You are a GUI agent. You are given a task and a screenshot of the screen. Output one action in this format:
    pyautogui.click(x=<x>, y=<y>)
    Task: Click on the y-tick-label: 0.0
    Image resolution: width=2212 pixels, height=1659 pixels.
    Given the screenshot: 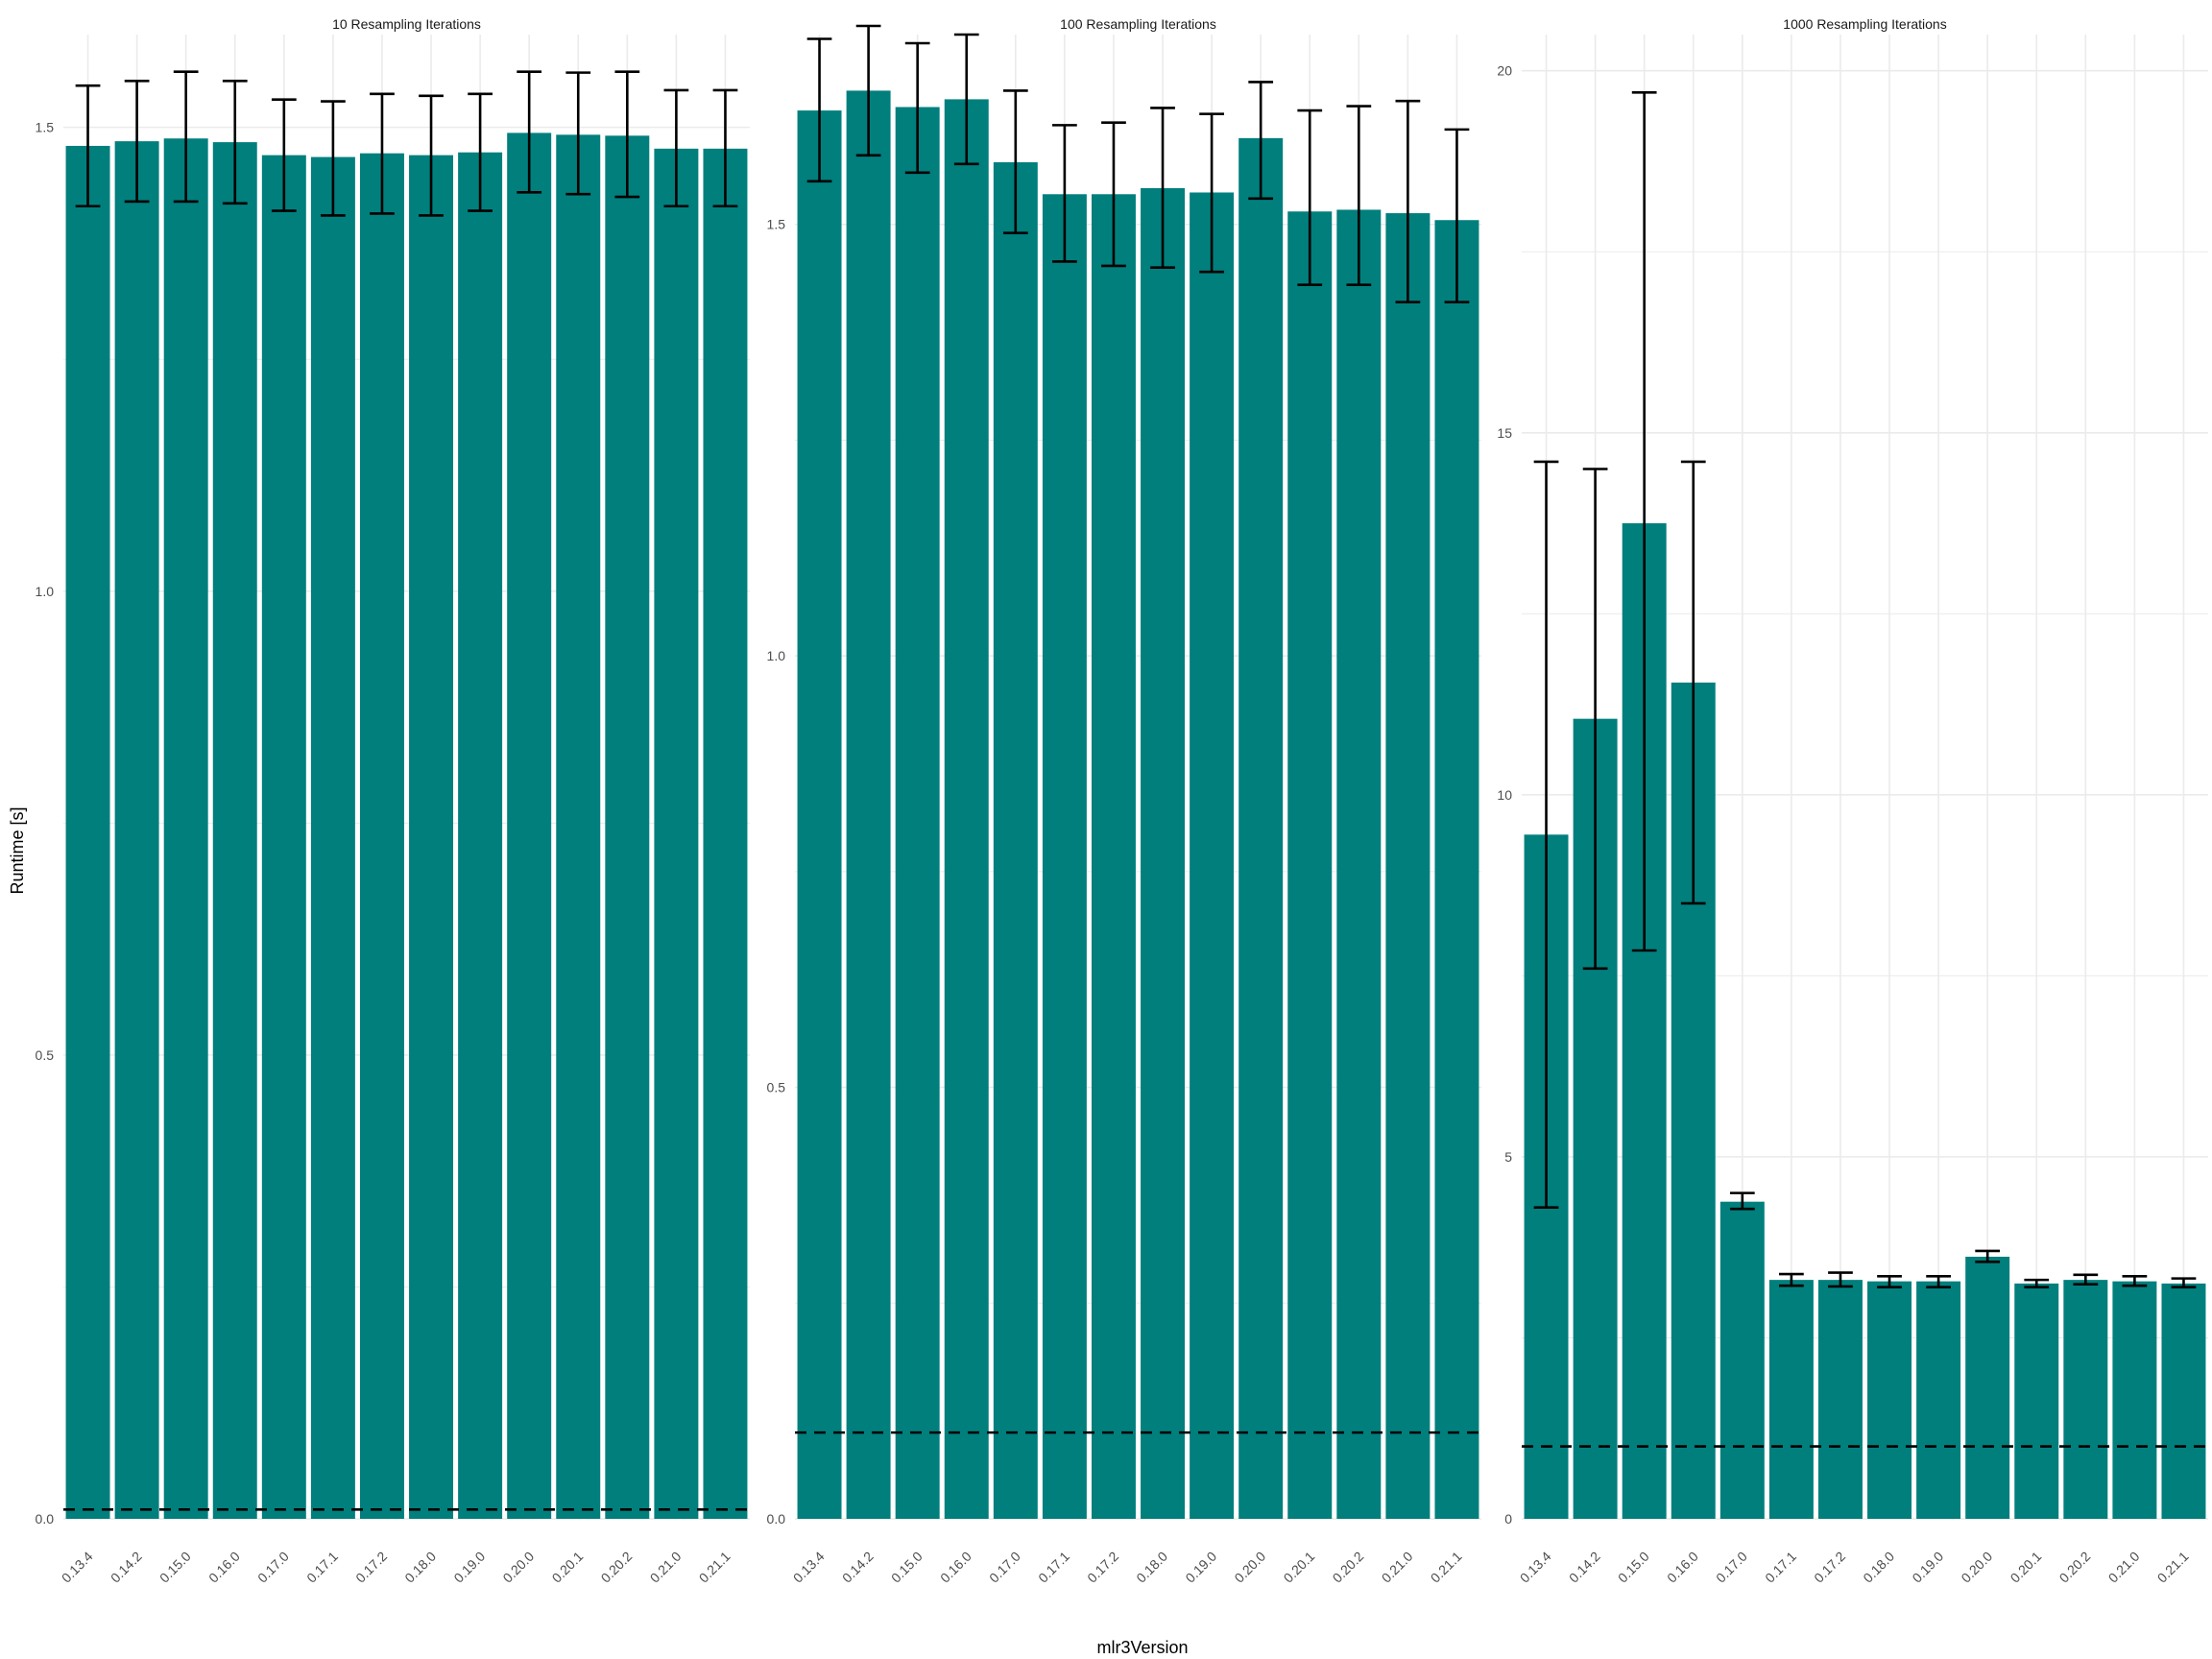 What is the action you would take?
    pyautogui.click(x=776, y=1519)
    